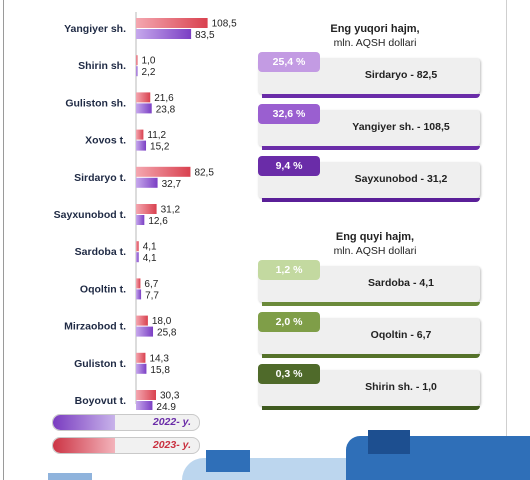  I want to click on top-card-3: 9,4 % Sayxunobod - 31,2, so click(369, 179).